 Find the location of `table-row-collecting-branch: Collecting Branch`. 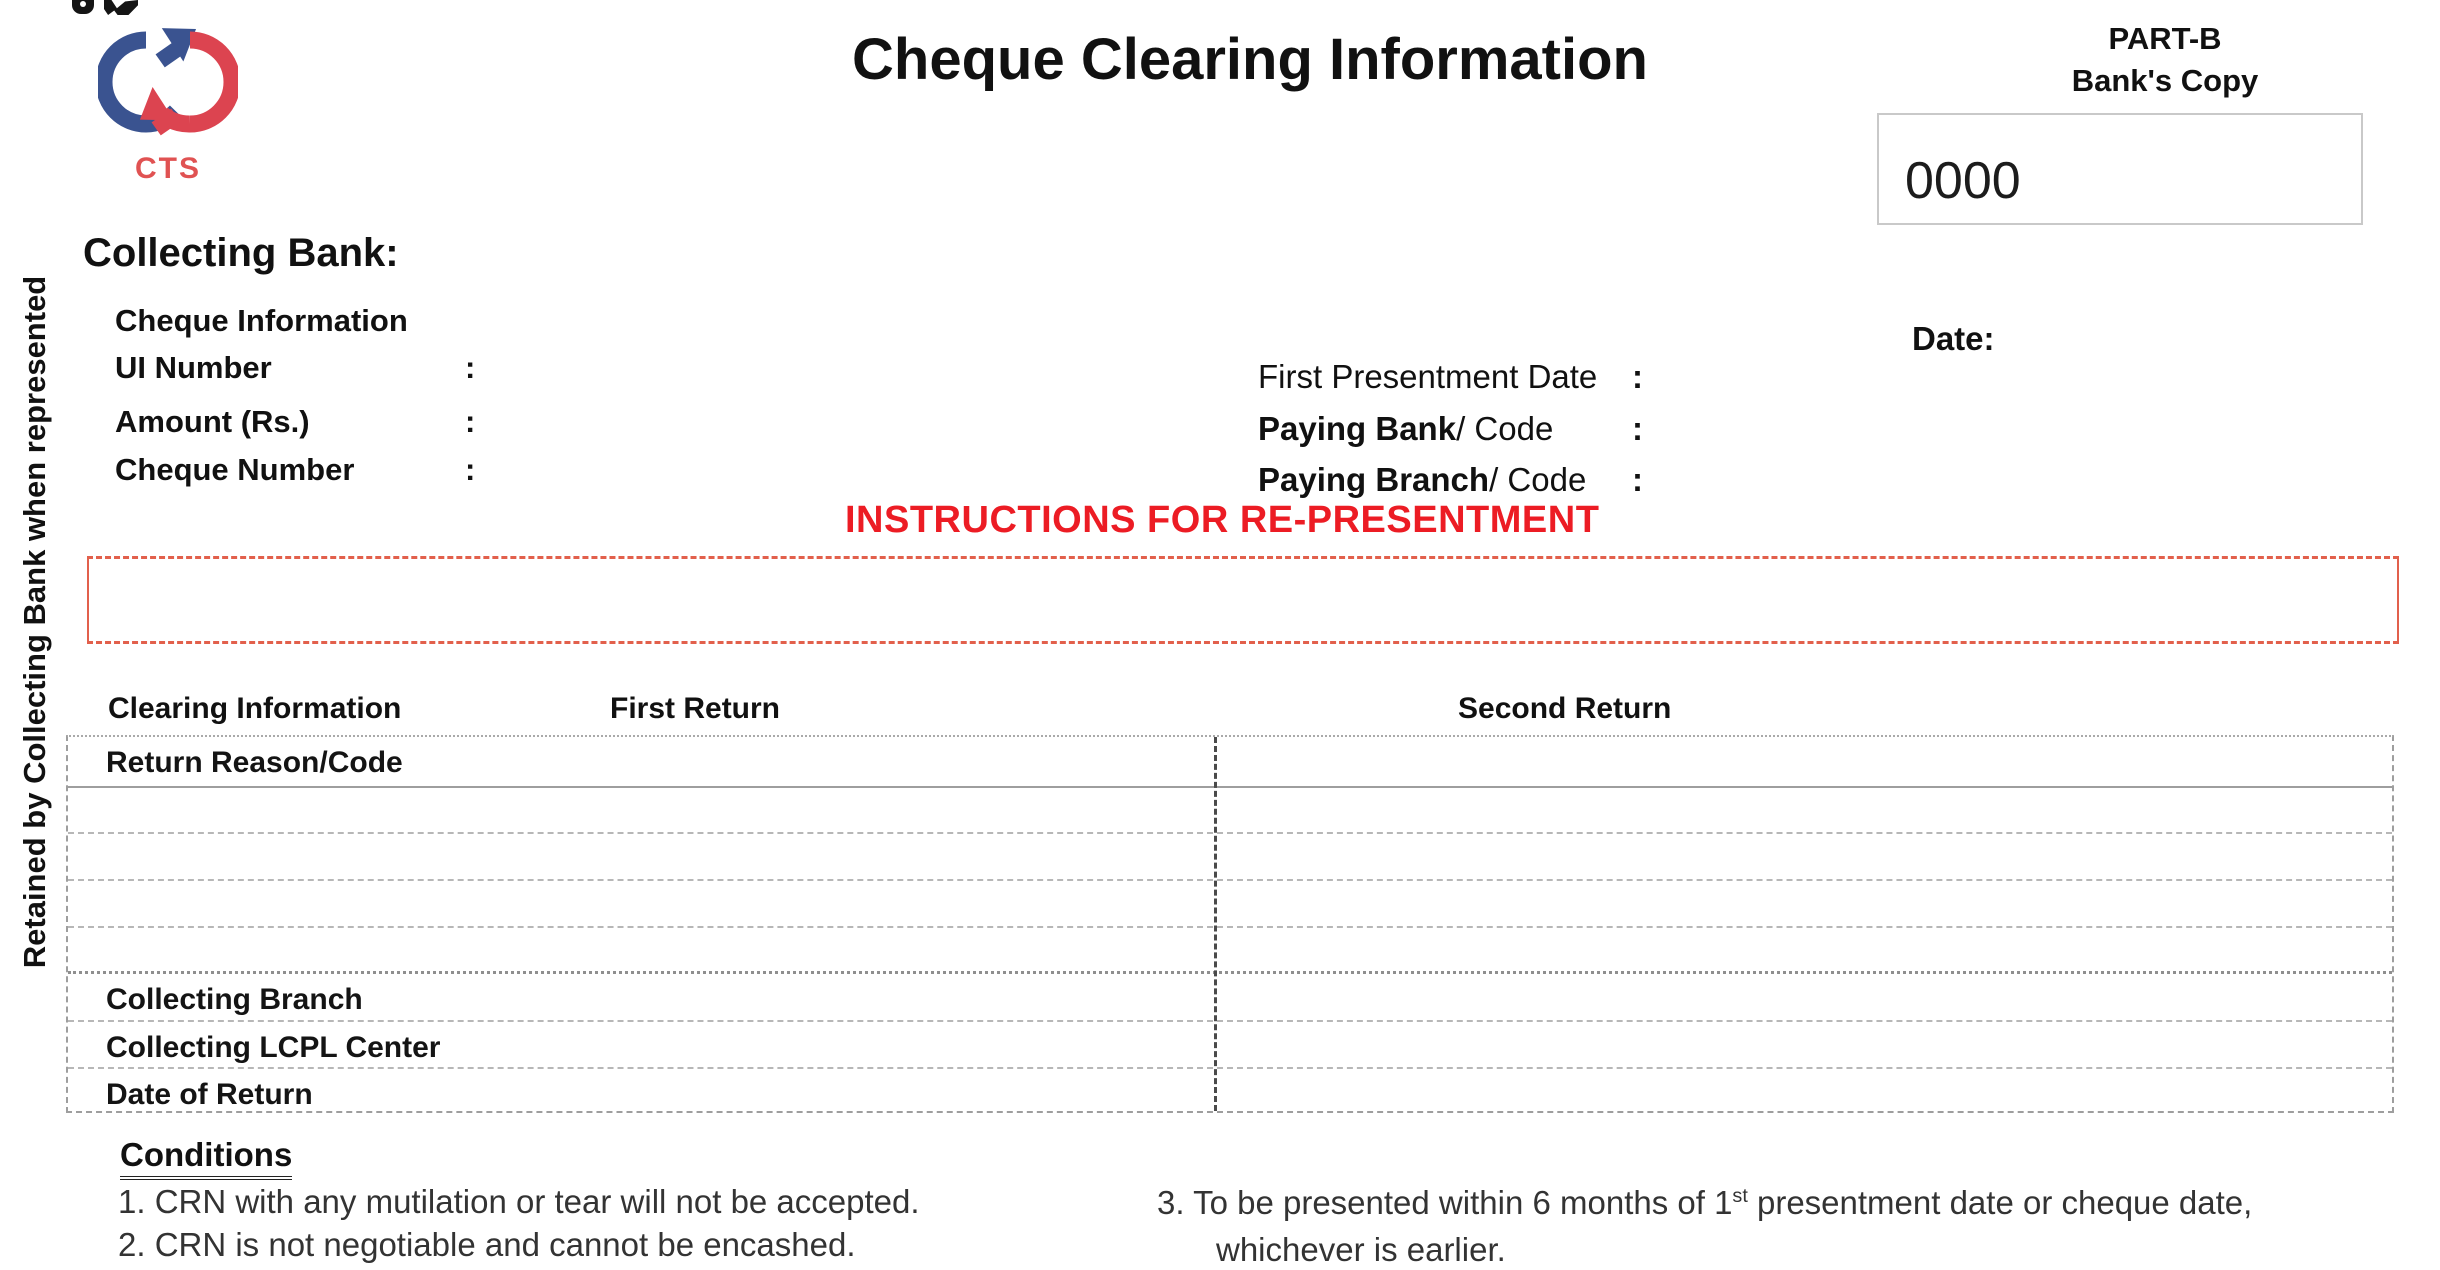

table-row-collecting-branch: Collecting Branch is located at coordinates (1230, 998).